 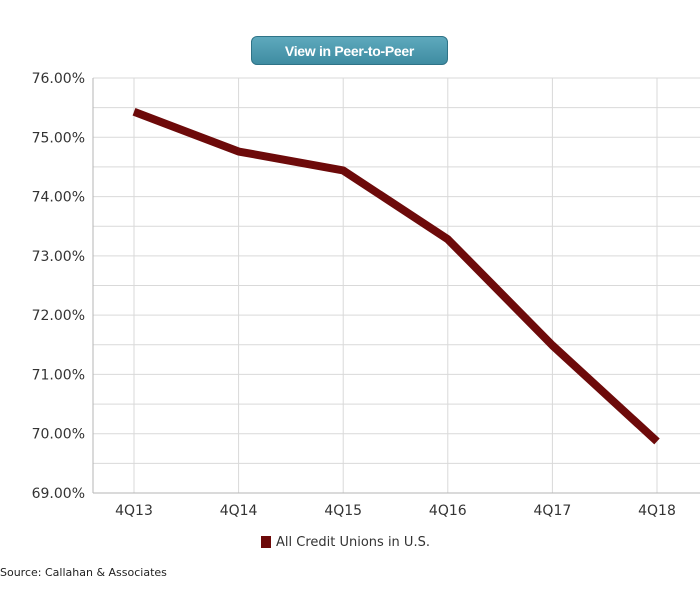 I want to click on source-note: Source: Callahan & Associates, so click(x=83, y=572).